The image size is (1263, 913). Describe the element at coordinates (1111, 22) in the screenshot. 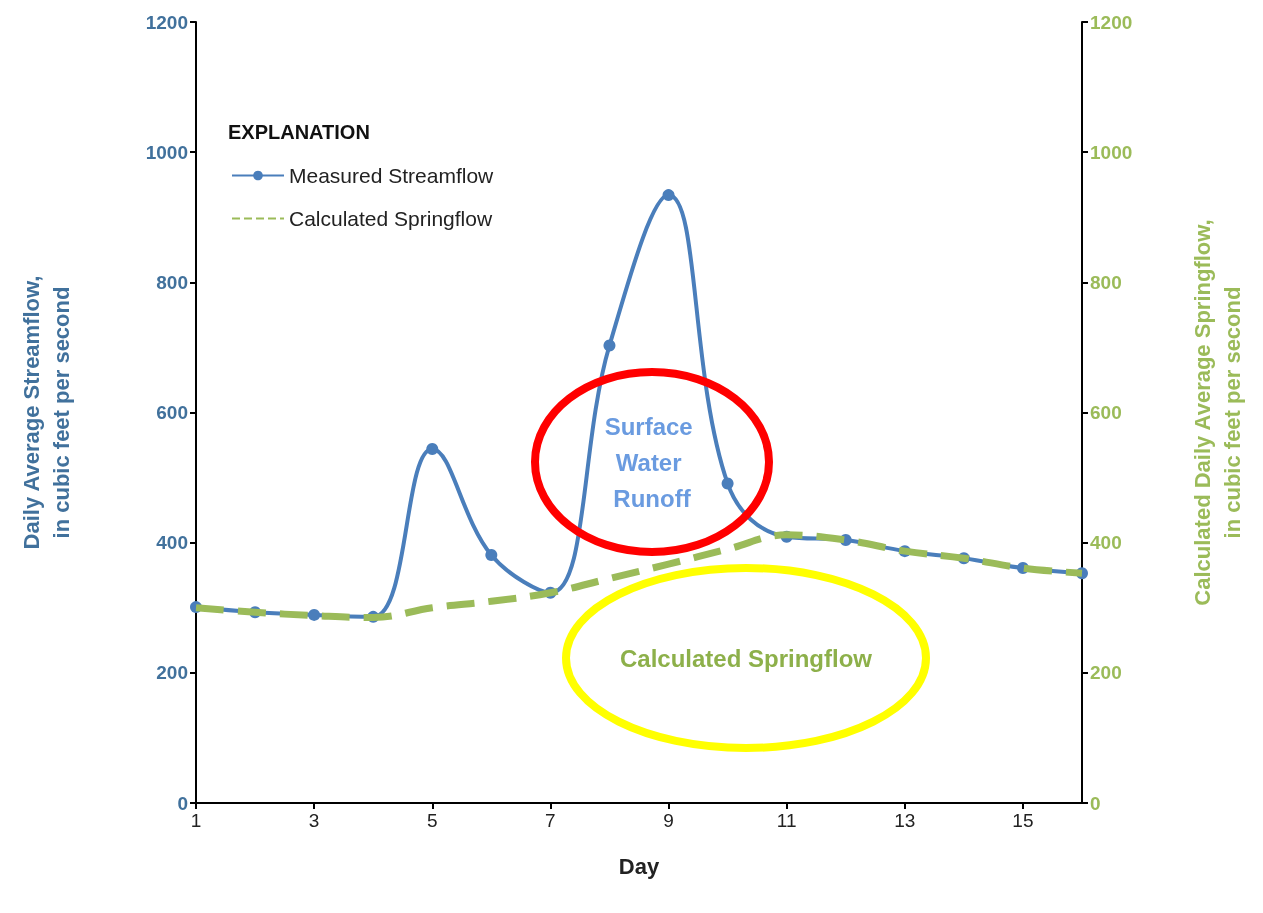

I see `y2-tick-label: 1200` at that location.